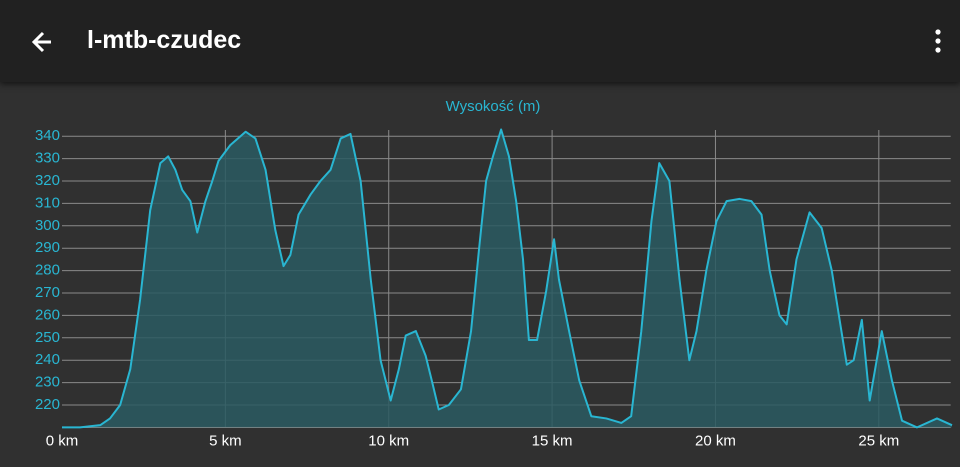  What do you see at coordinates (44, 42) in the screenshot?
I see `back-button` at bounding box center [44, 42].